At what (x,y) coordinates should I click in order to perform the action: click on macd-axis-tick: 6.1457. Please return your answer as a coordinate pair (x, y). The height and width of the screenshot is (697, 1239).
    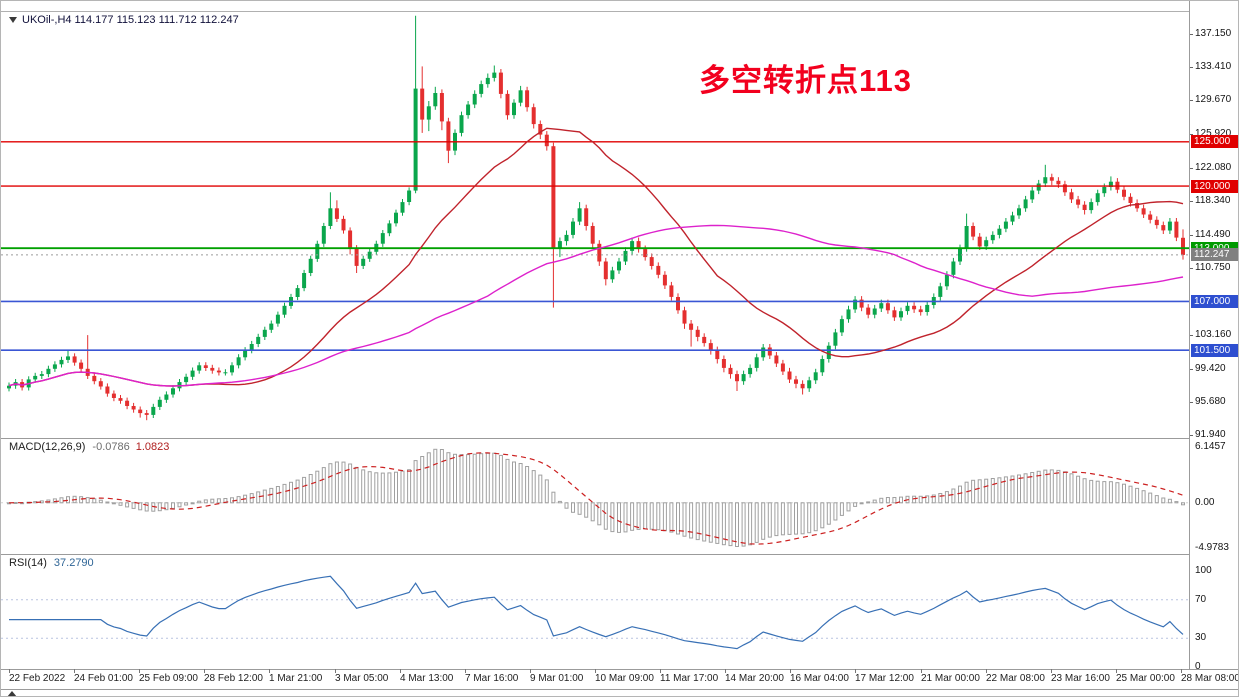
    Looking at the image, I should click on (1210, 446).